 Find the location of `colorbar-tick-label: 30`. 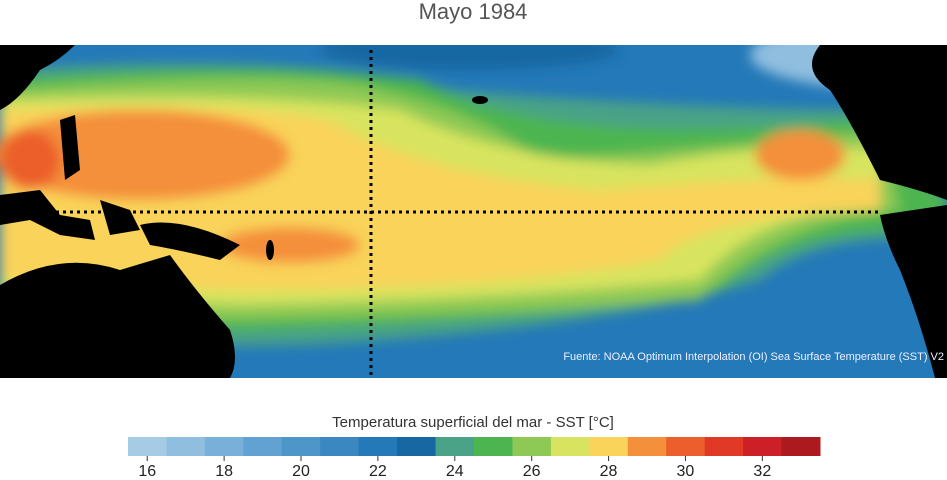

colorbar-tick-label: 30 is located at coordinates (686, 471).